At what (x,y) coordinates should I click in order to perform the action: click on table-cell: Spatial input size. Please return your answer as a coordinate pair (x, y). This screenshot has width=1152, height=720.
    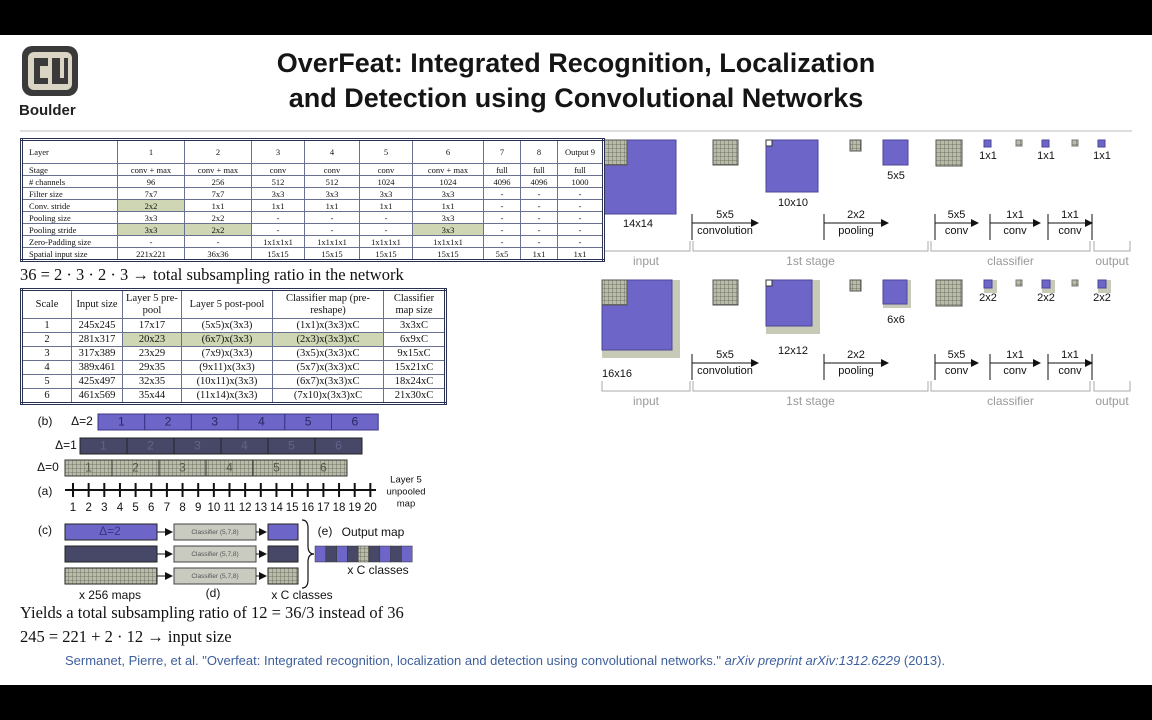
    Looking at the image, I should click on (69, 254).